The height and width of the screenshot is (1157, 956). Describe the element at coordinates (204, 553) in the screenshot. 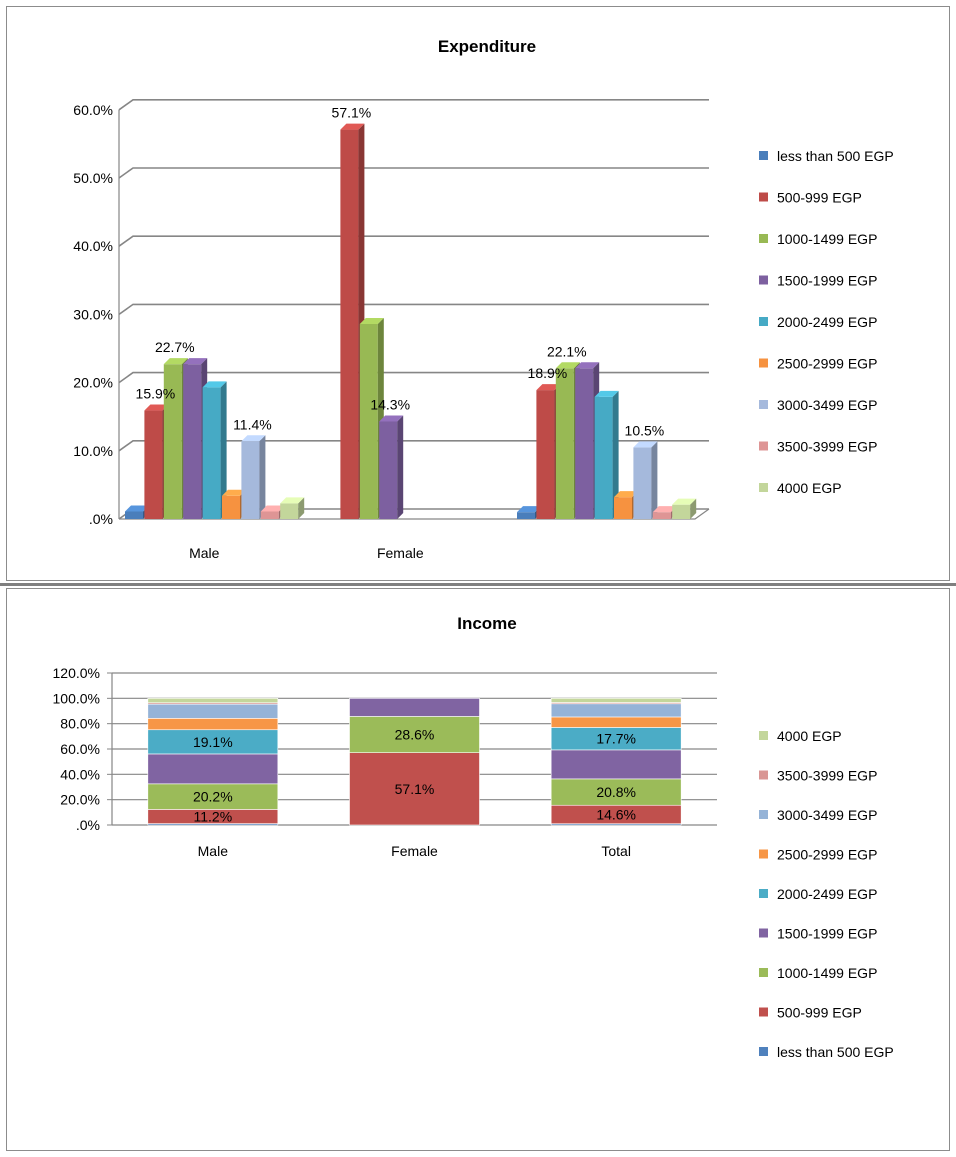

I see `expenditure-category-label: Male` at that location.